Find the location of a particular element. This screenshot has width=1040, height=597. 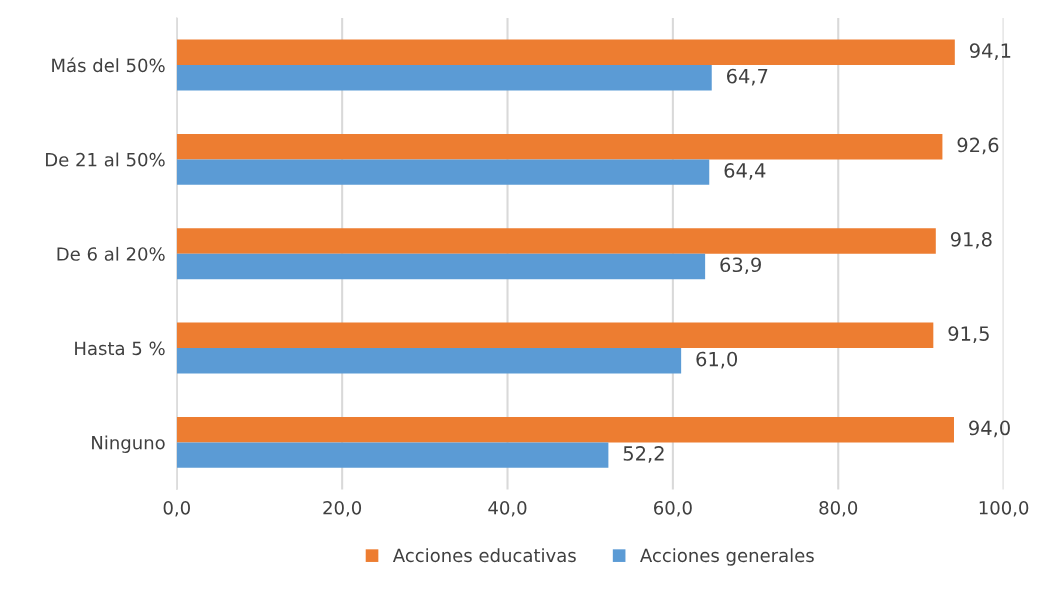

legend-label: Acciones educativas is located at coordinates (484, 555).